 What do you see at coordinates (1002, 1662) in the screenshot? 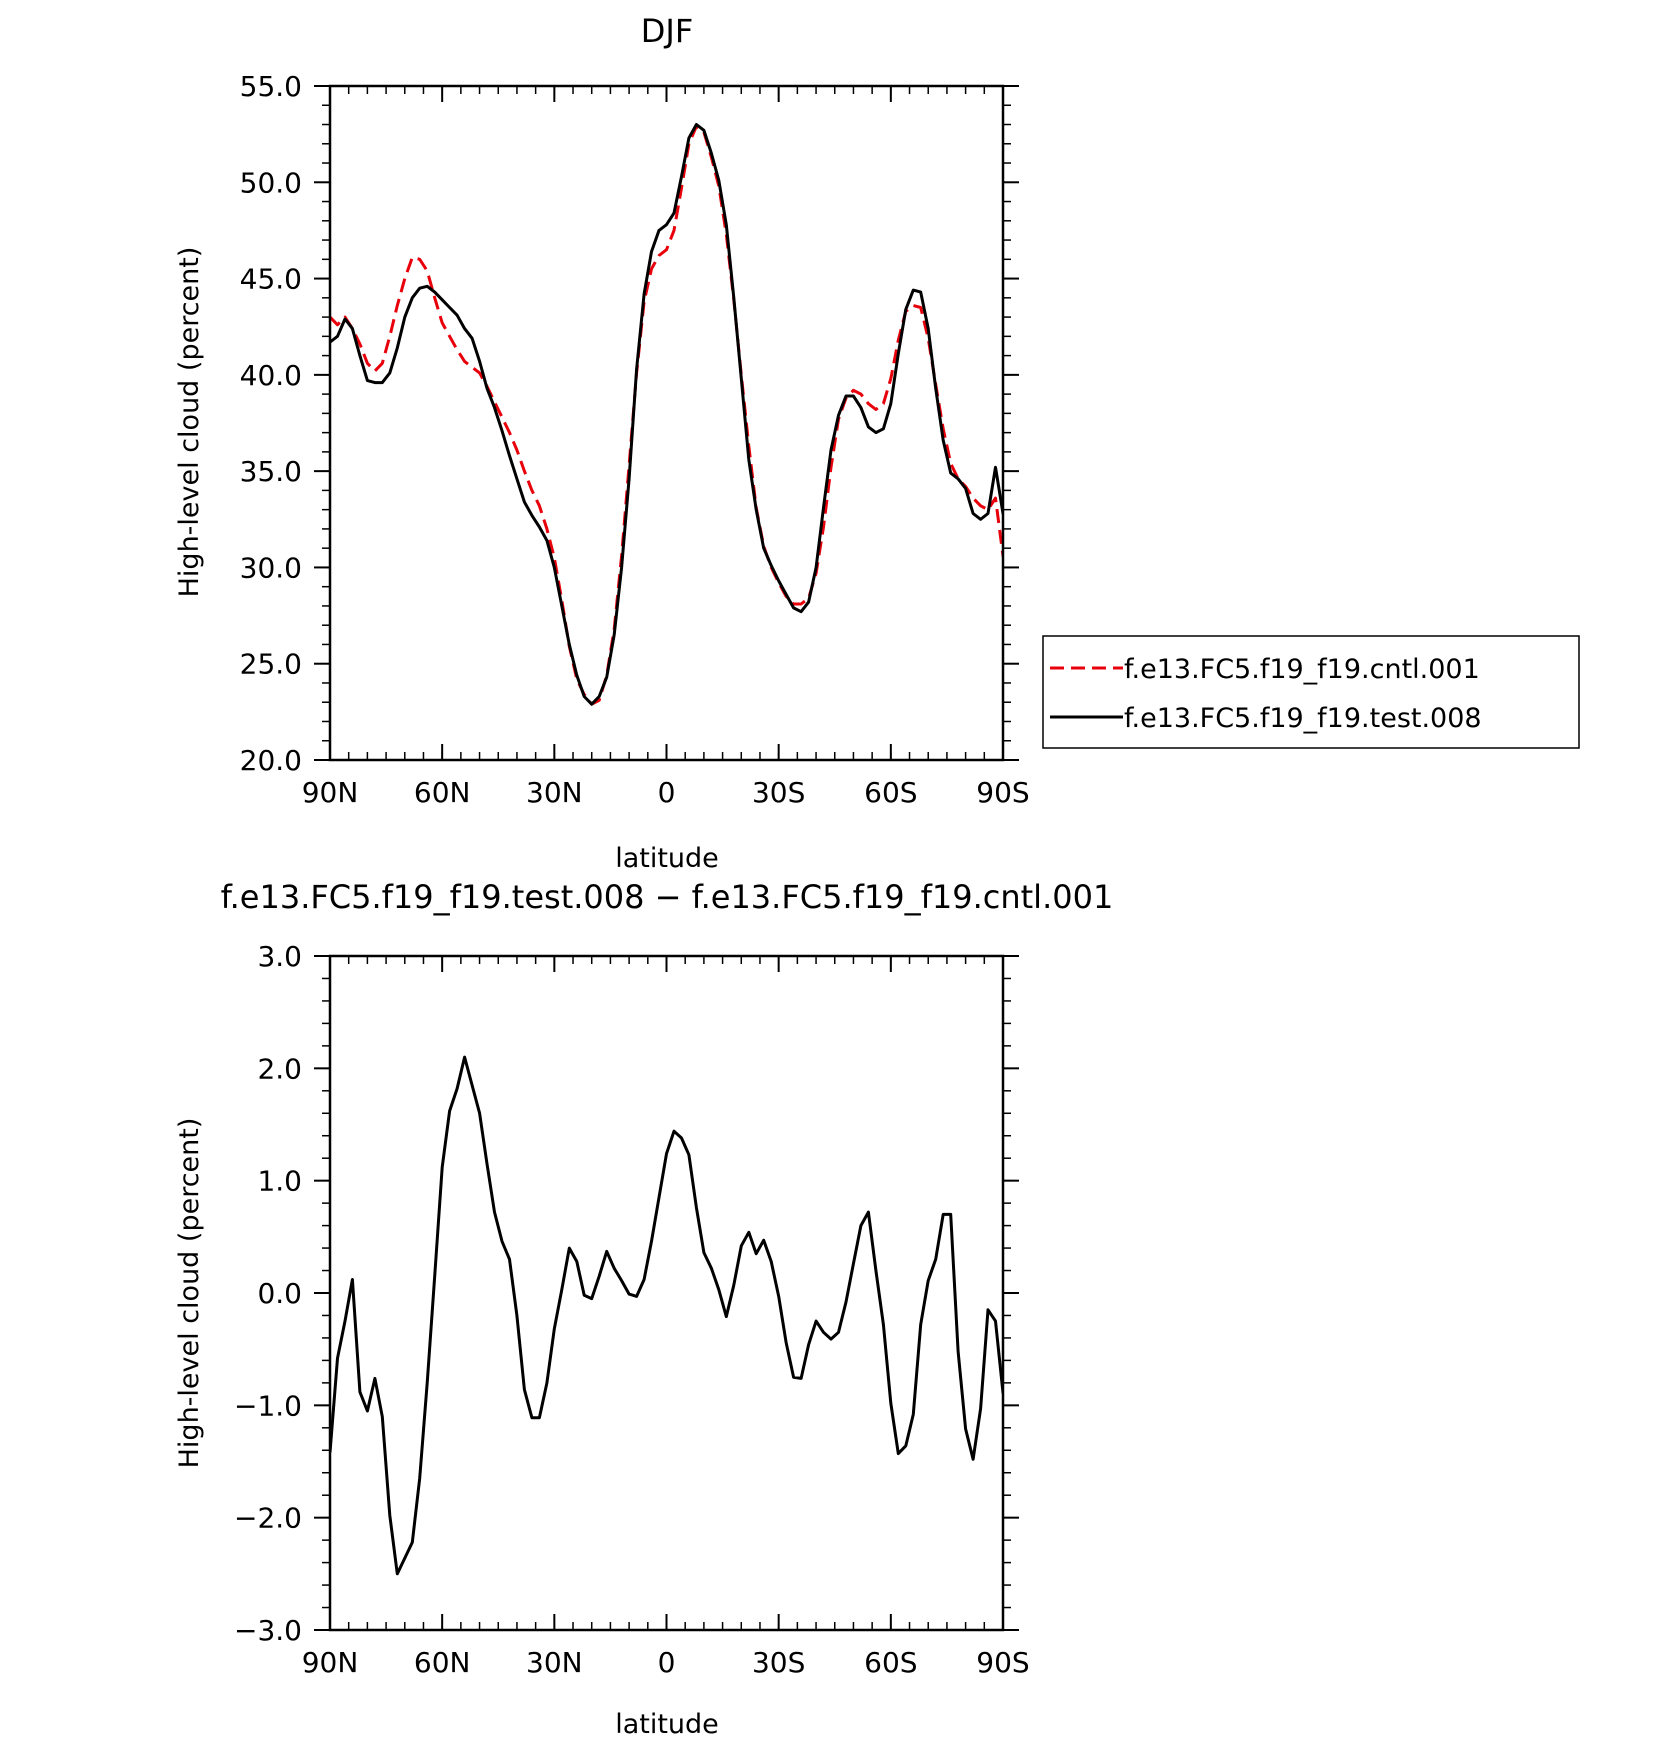
I see `x-tick-label-bottom: 90S` at bounding box center [1002, 1662].